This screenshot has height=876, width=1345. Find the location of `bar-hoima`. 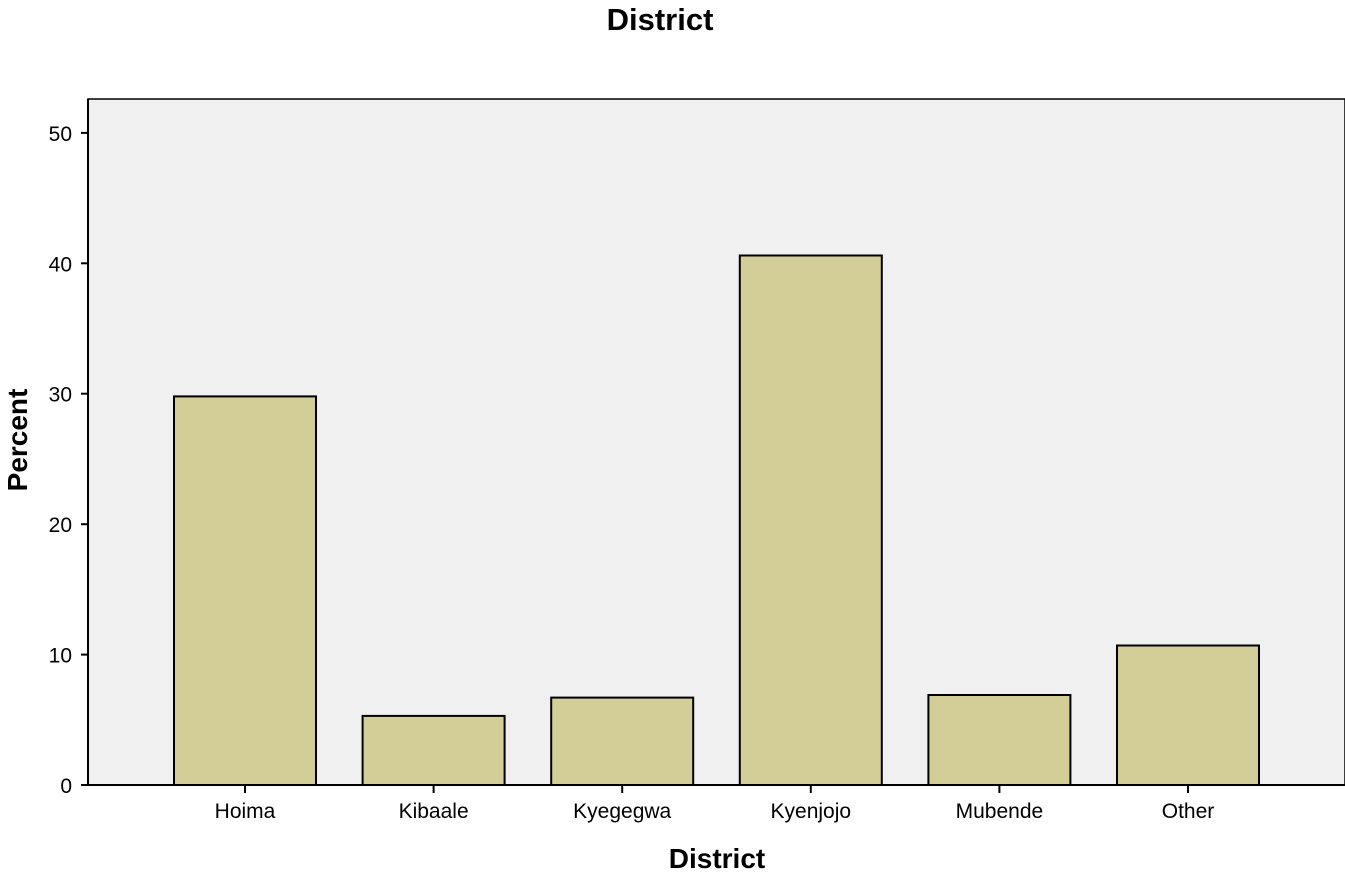

bar-hoima is located at coordinates (245, 590).